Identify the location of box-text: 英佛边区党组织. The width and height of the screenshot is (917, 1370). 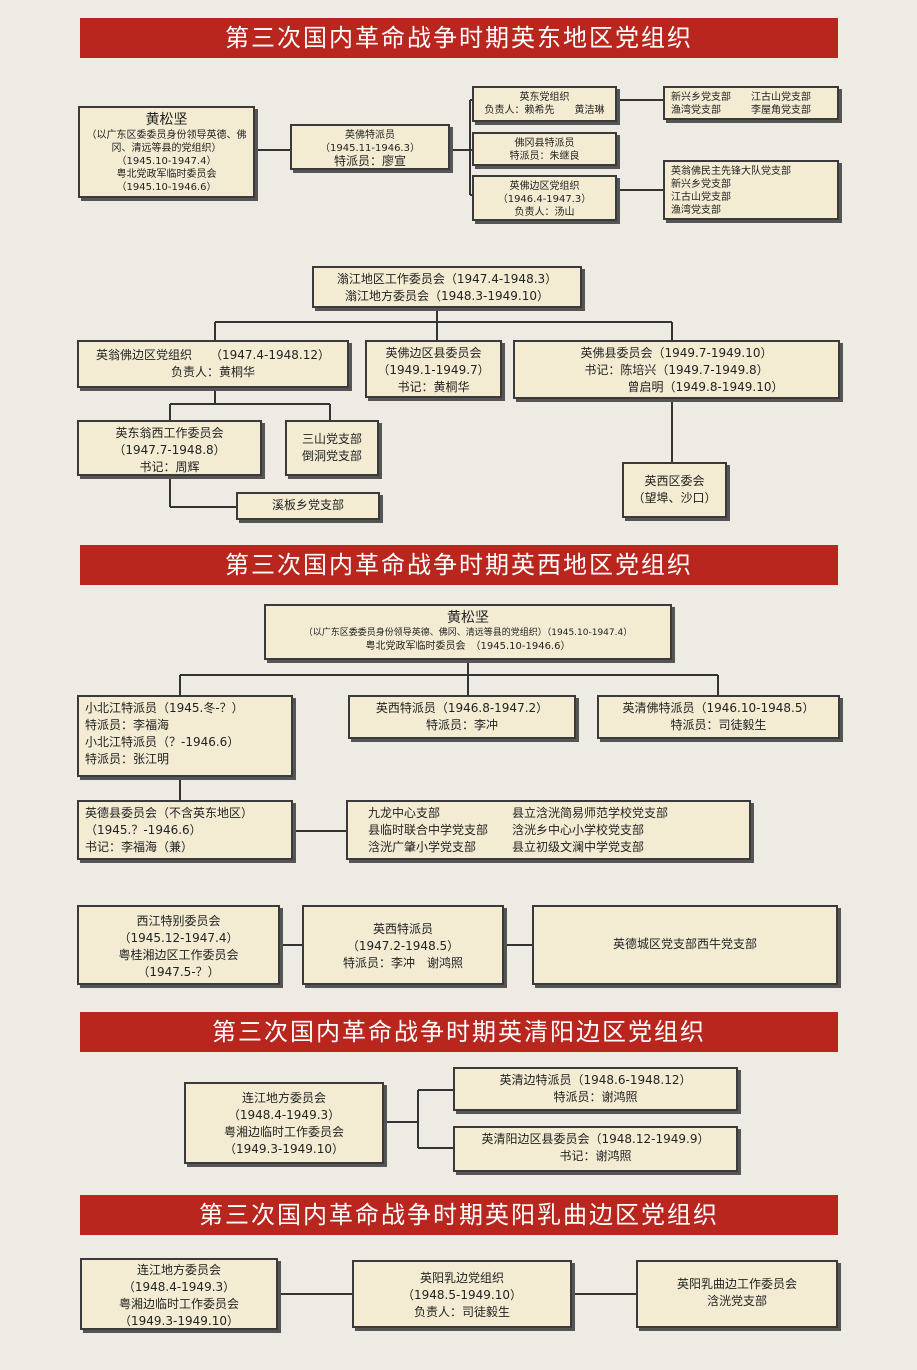
(544, 186).